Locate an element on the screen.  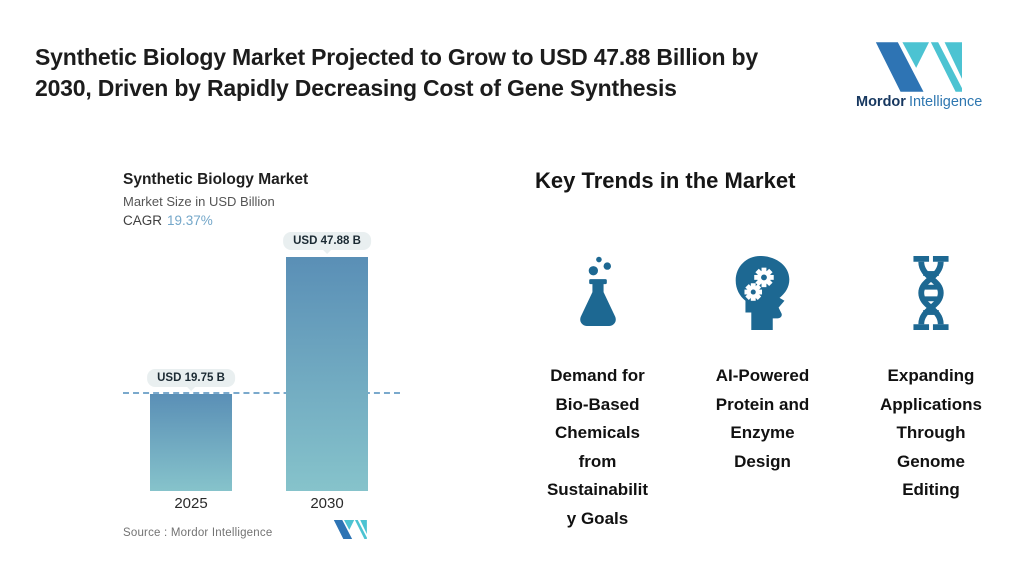
mi-logo-icon-small is located at coordinates (350, 529).